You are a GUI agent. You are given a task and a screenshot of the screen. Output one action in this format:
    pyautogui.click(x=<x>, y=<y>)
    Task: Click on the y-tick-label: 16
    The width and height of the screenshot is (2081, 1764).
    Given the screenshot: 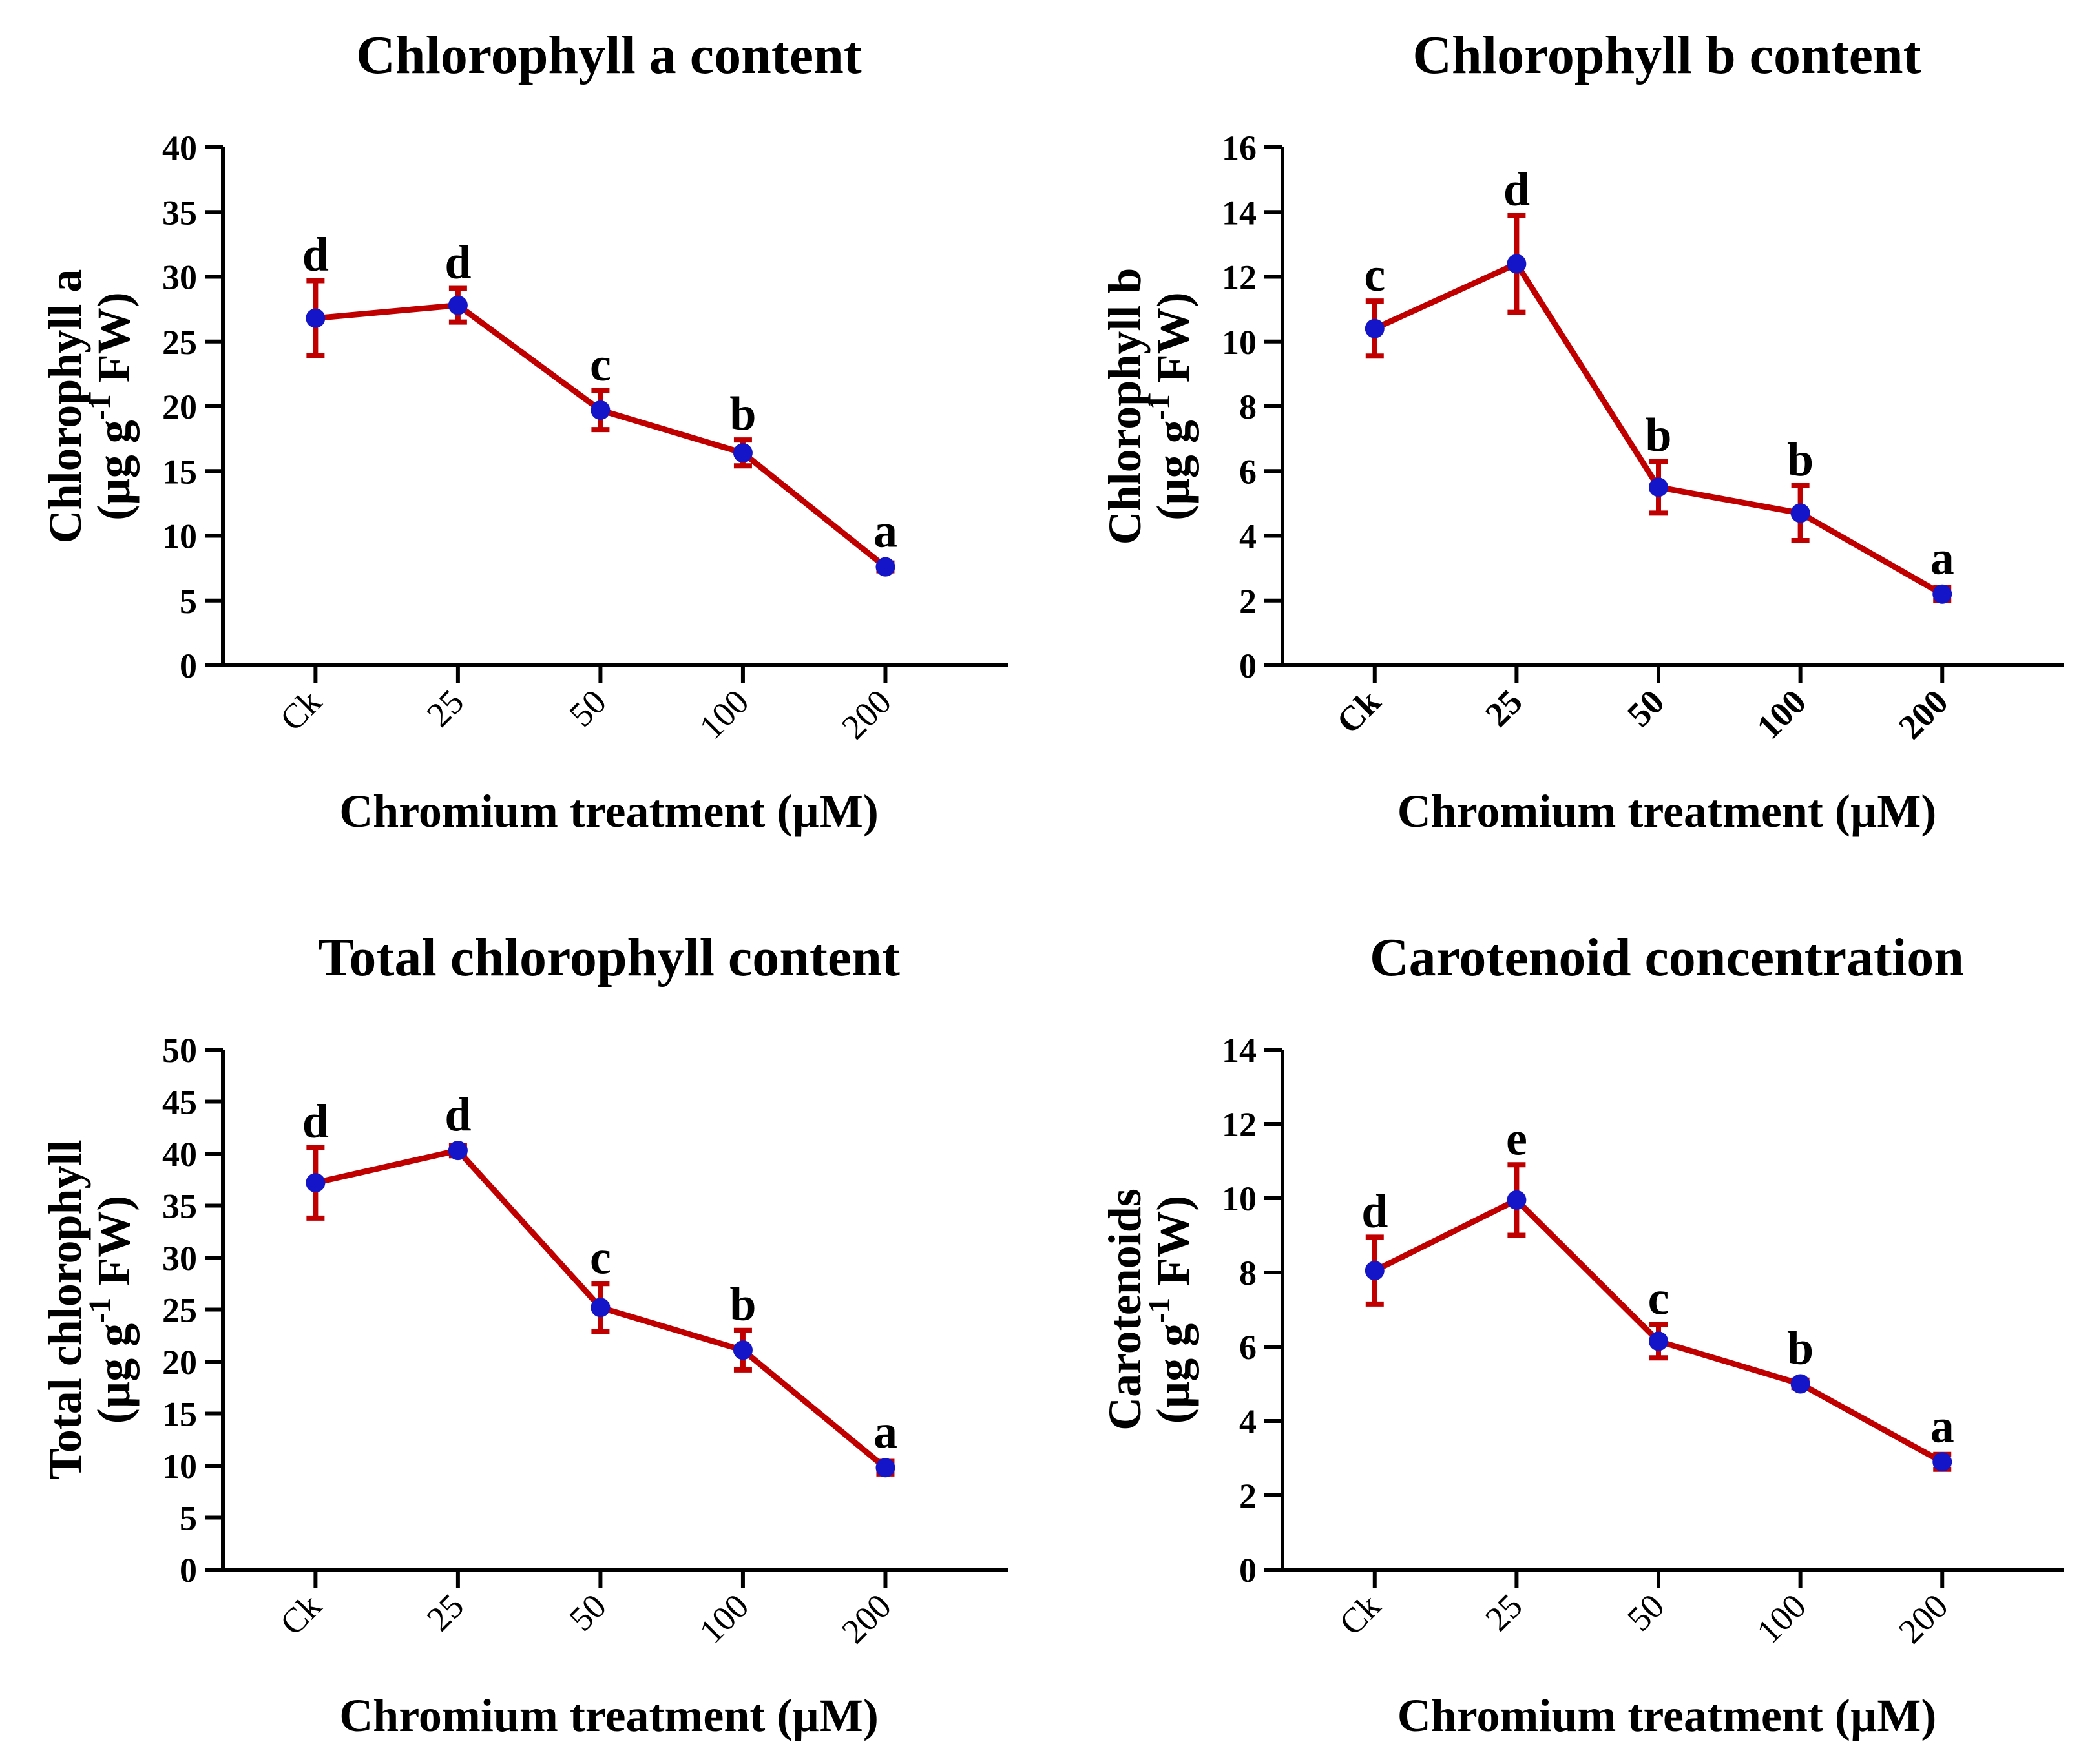 What is the action you would take?
    pyautogui.click(x=1239, y=148)
    